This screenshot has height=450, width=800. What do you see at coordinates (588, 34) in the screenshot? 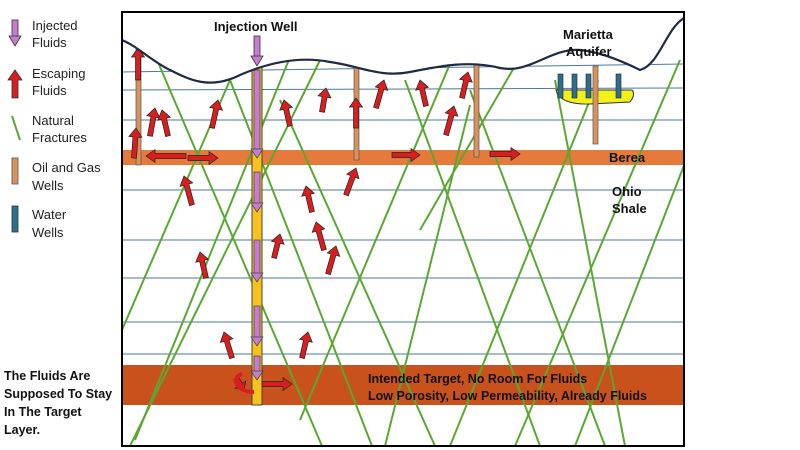
I see `aquifer-label-line1: Marietta` at bounding box center [588, 34].